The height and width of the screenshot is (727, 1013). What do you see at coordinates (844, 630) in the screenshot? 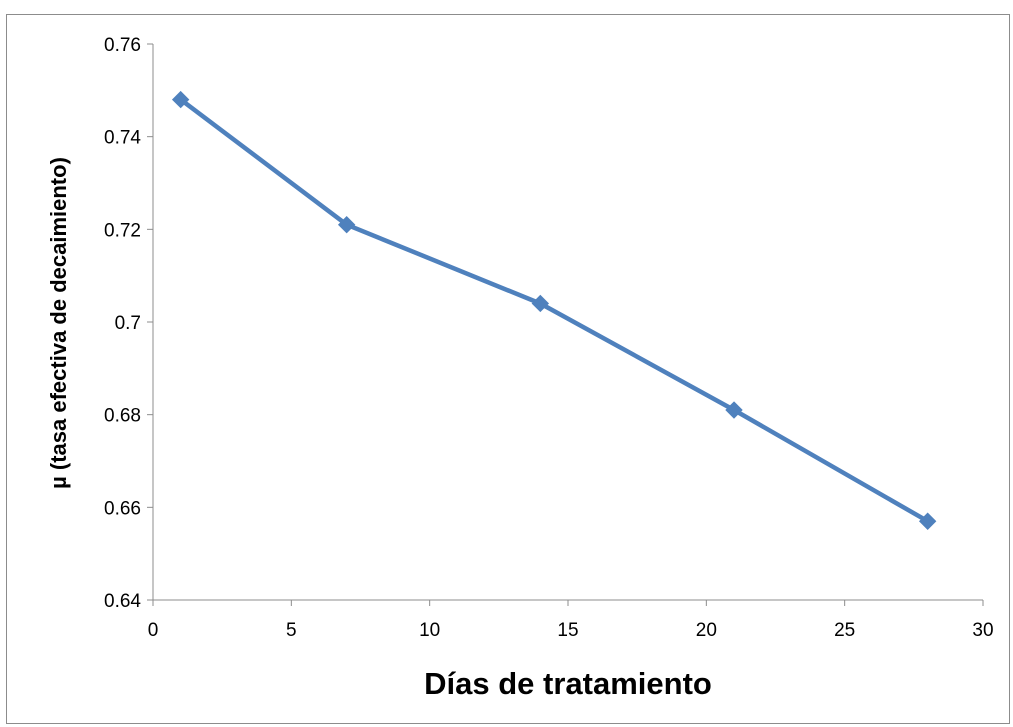
I see `x-tick-label: 25` at bounding box center [844, 630].